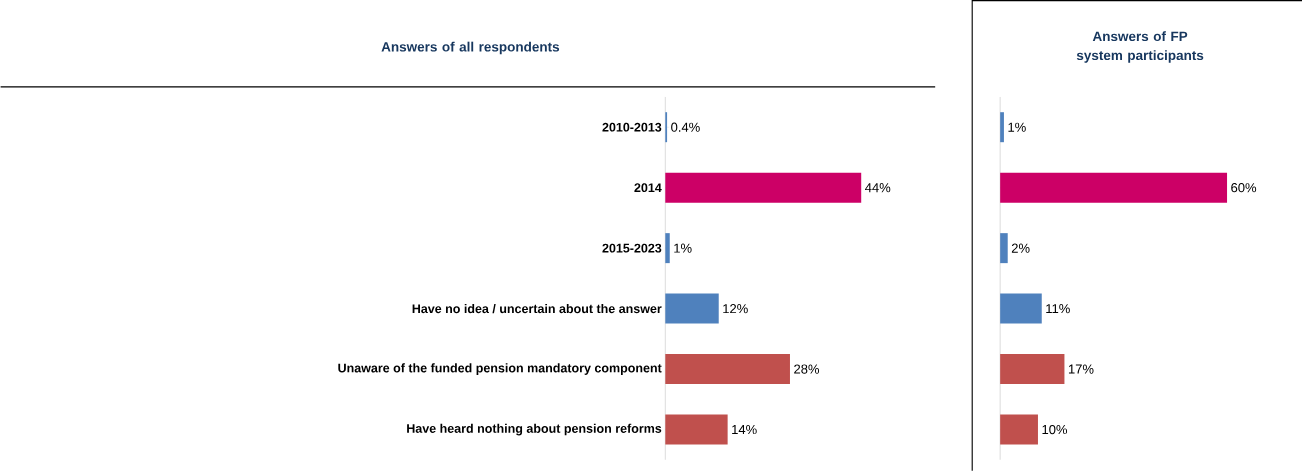  What do you see at coordinates (632, 127) in the screenshot?
I see `y-tick-label: 2010-2013` at bounding box center [632, 127].